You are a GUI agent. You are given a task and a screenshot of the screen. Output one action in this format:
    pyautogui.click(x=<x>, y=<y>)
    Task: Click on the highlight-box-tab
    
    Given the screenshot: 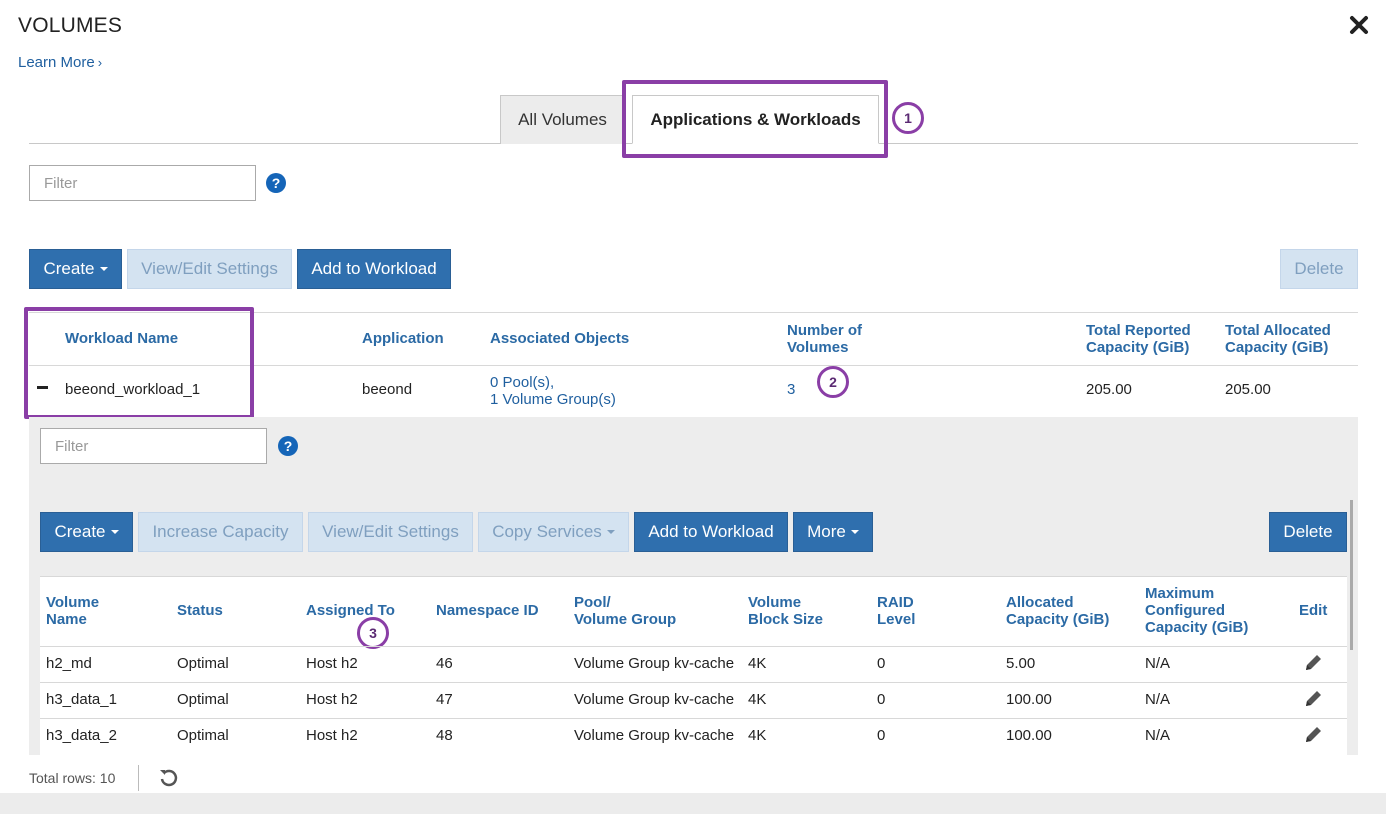 What is the action you would take?
    pyautogui.click(x=755, y=119)
    